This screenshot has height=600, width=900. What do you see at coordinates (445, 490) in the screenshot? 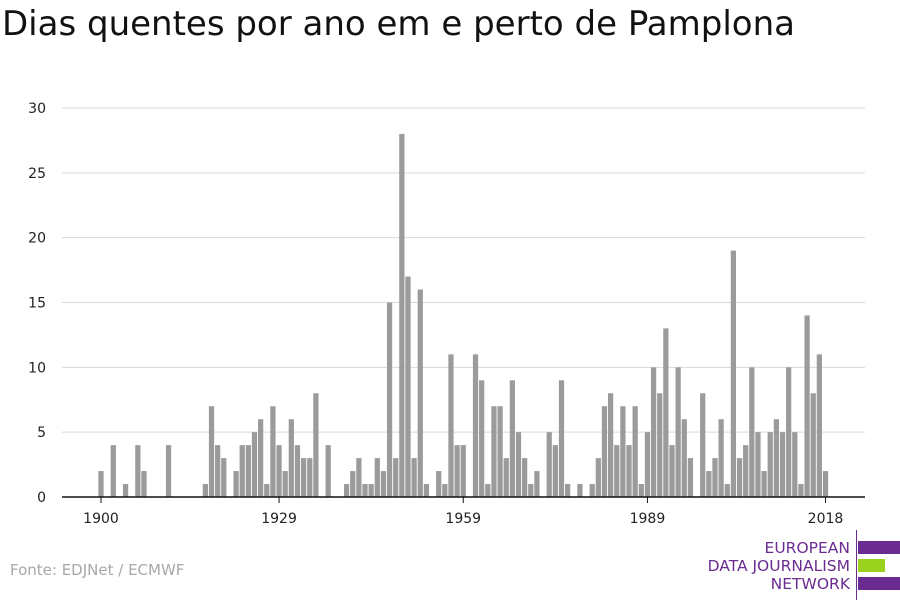
I see `bar-1956` at bounding box center [445, 490].